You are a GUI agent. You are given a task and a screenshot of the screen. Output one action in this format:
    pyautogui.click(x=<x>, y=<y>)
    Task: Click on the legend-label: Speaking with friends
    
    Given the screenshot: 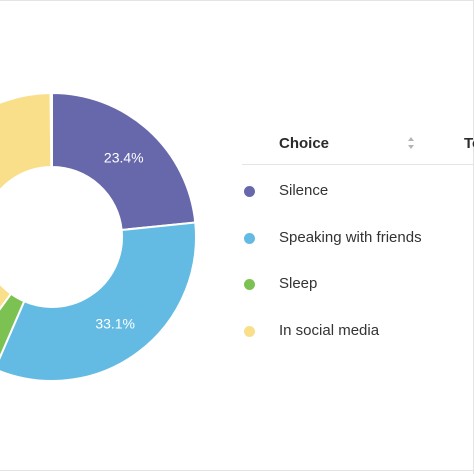 What is the action you would take?
    pyautogui.click(x=350, y=237)
    